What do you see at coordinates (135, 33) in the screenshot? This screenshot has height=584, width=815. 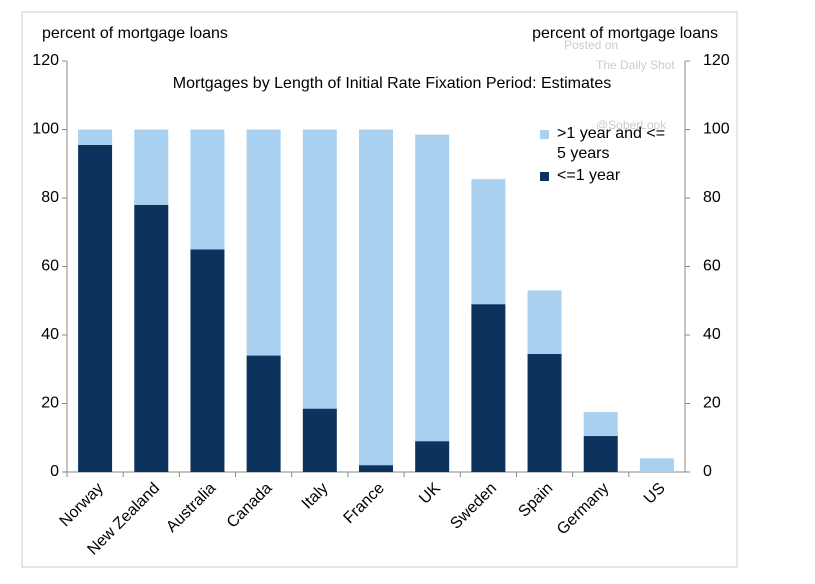 I see `y-axis-label: percent of mortgage loans` at bounding box center [135, 33].